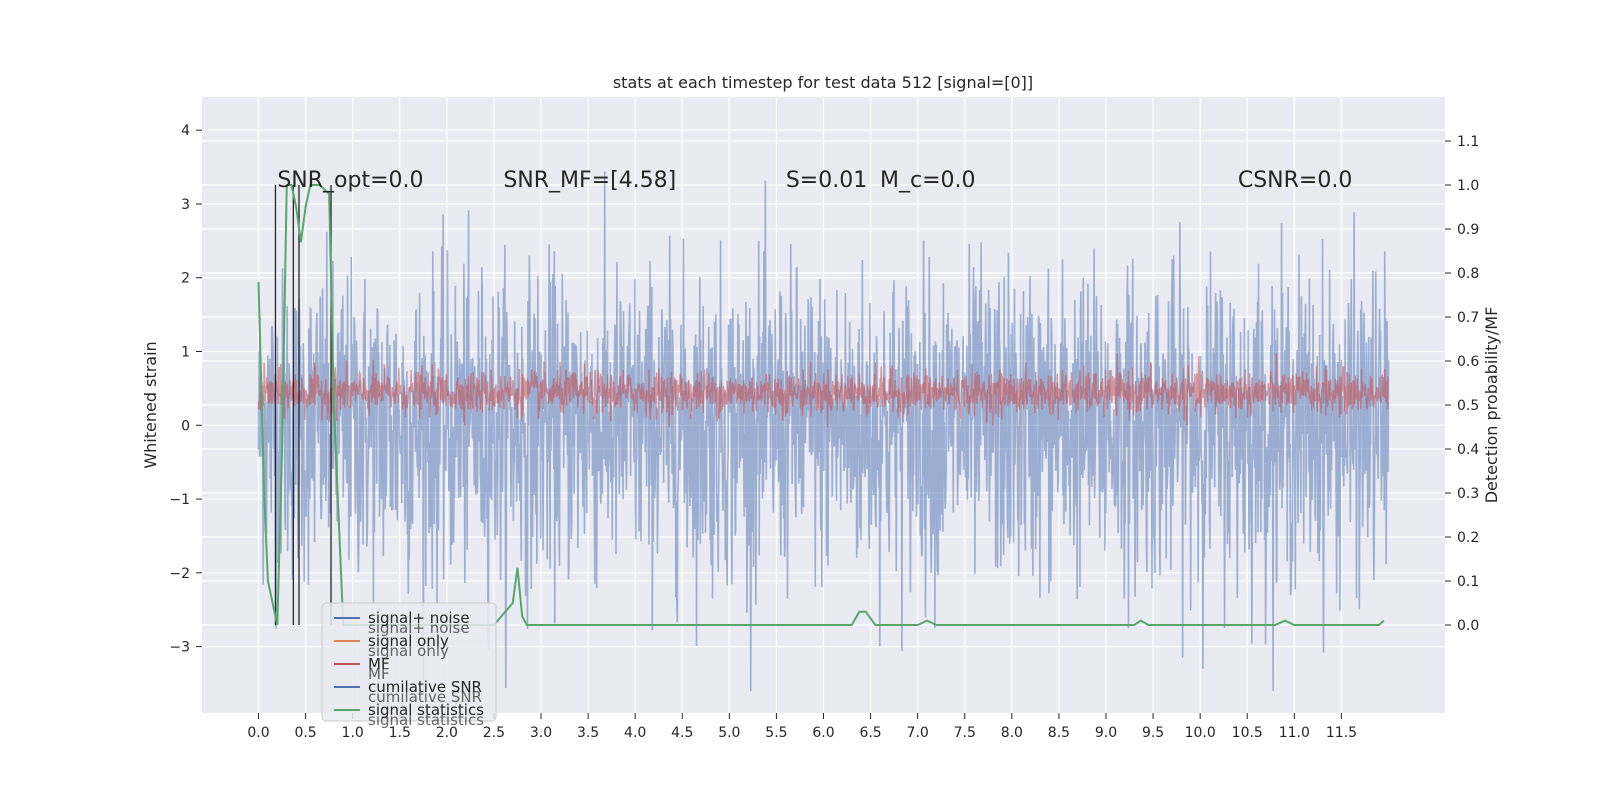  What do you see at coordinates (185, 205) in the screenshot?
I see `y-tick-label: 3` at bounding box center [185, 205].